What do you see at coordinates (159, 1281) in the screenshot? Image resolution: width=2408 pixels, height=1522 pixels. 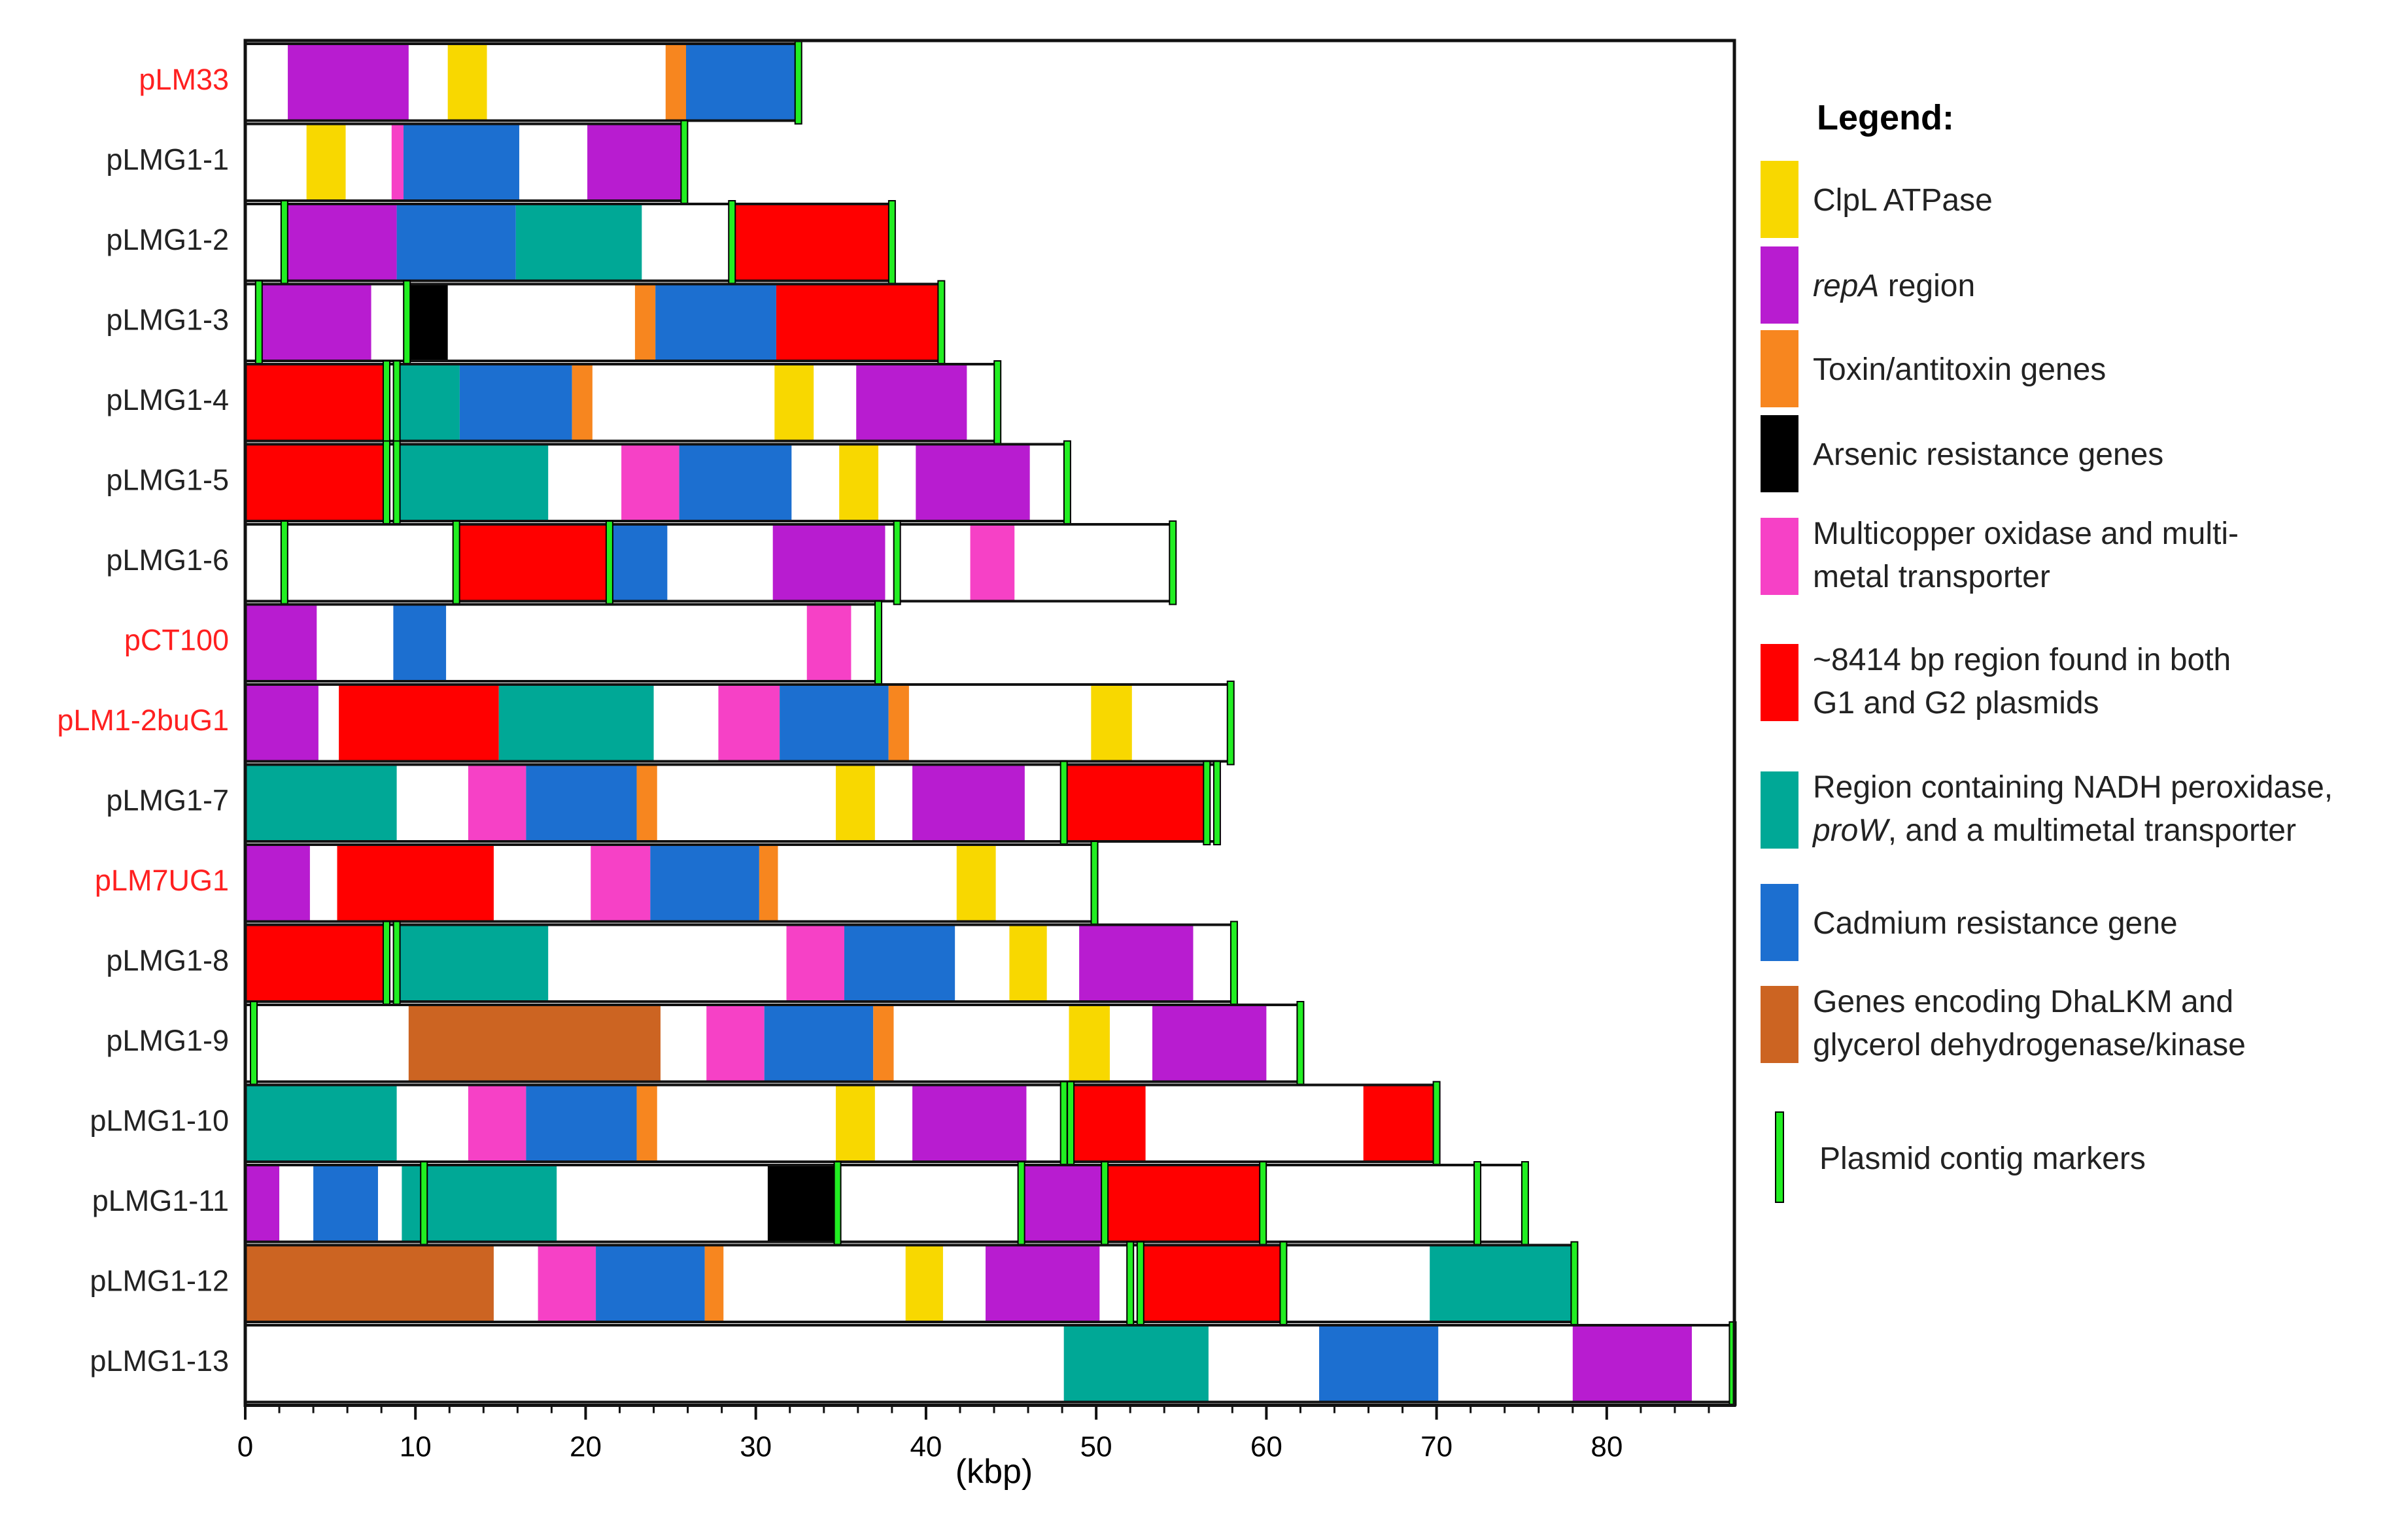 I see `plasmid-label: pLMG1-12` at bounding box center [159, 1281].